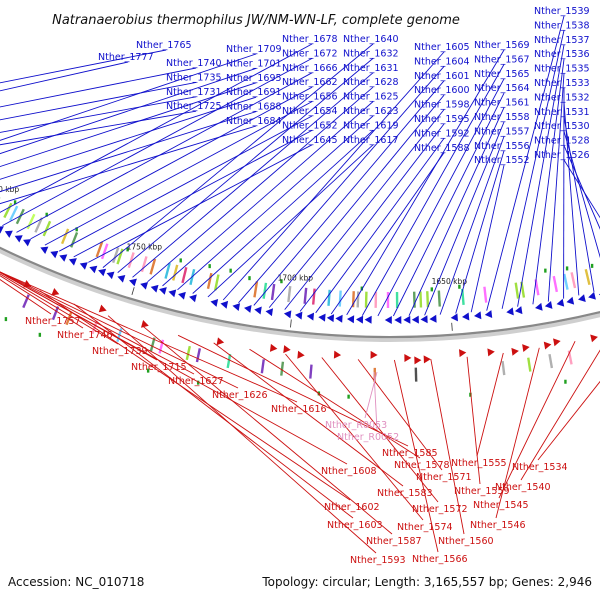 Image resolution: width=600 pixels, height=600 pixels. What do you see at coordinates (310, 97) in the screenshot?
I see `forward-gene-label: Nther_1656` at bounding box center [310, 97].